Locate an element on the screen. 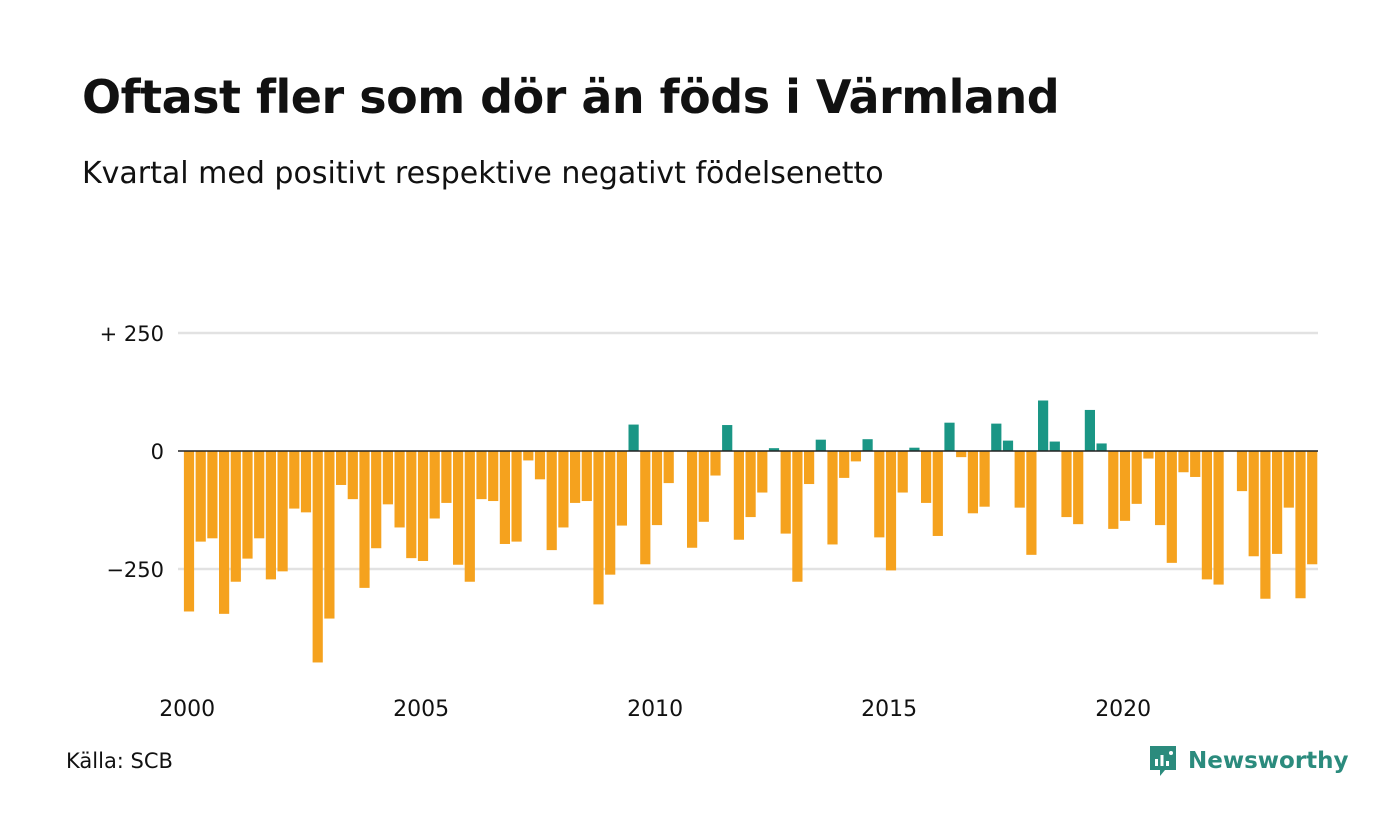 The image size is (1400, 840). newsworthy-brand: Newsworthy is located at coordinates (1248, 761).